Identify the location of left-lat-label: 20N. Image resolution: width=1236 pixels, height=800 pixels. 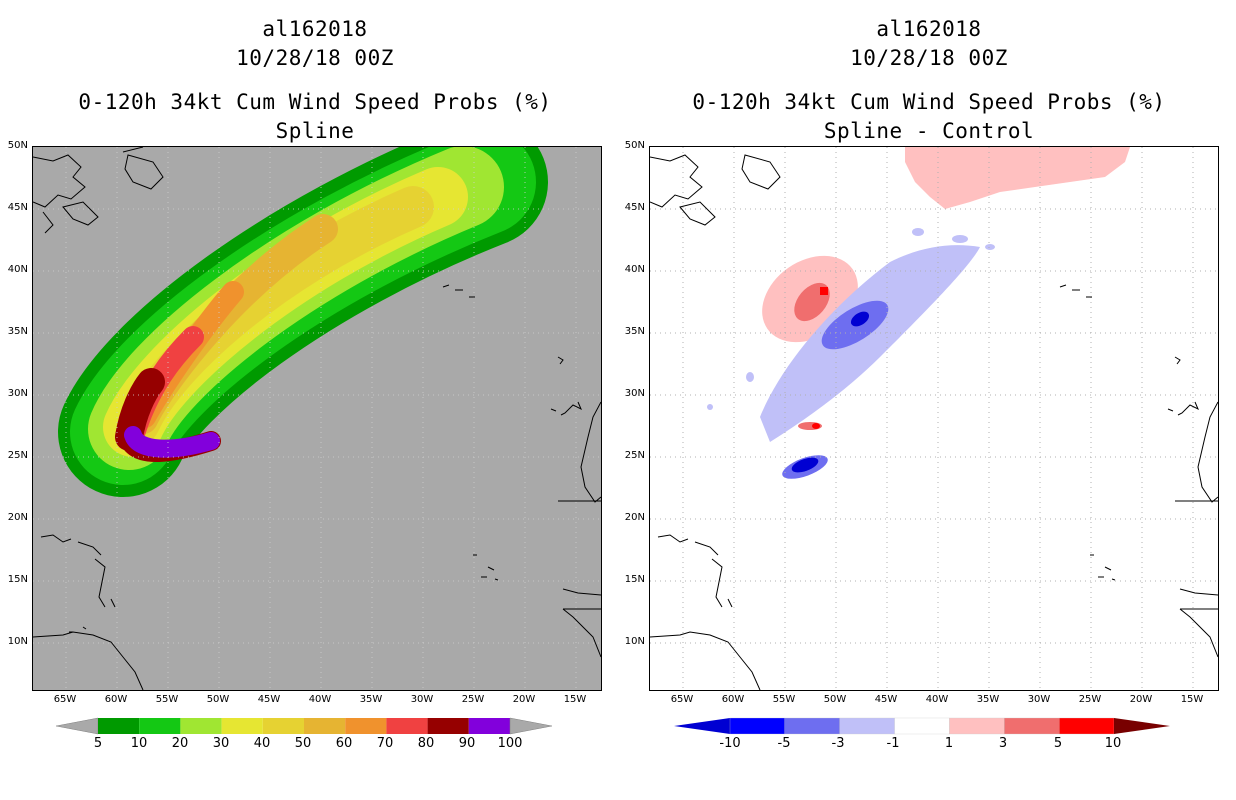
(17, 517).